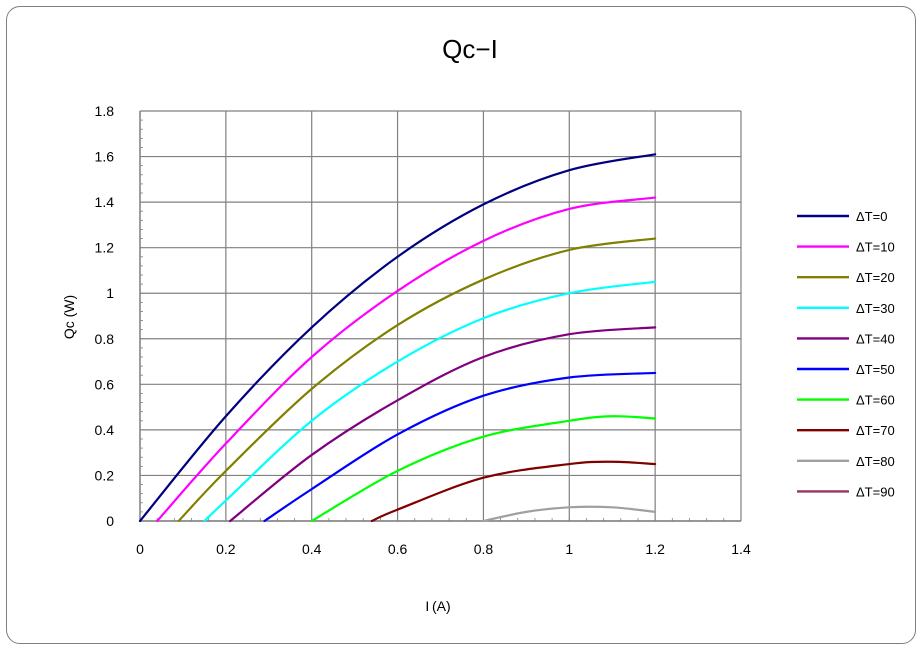 This screenshot has height=651, width=924. What do you see at coordinates (655, 549) in the screenshot?
I see `x-tick-label: 1.2` at bounding box center [655, 549].